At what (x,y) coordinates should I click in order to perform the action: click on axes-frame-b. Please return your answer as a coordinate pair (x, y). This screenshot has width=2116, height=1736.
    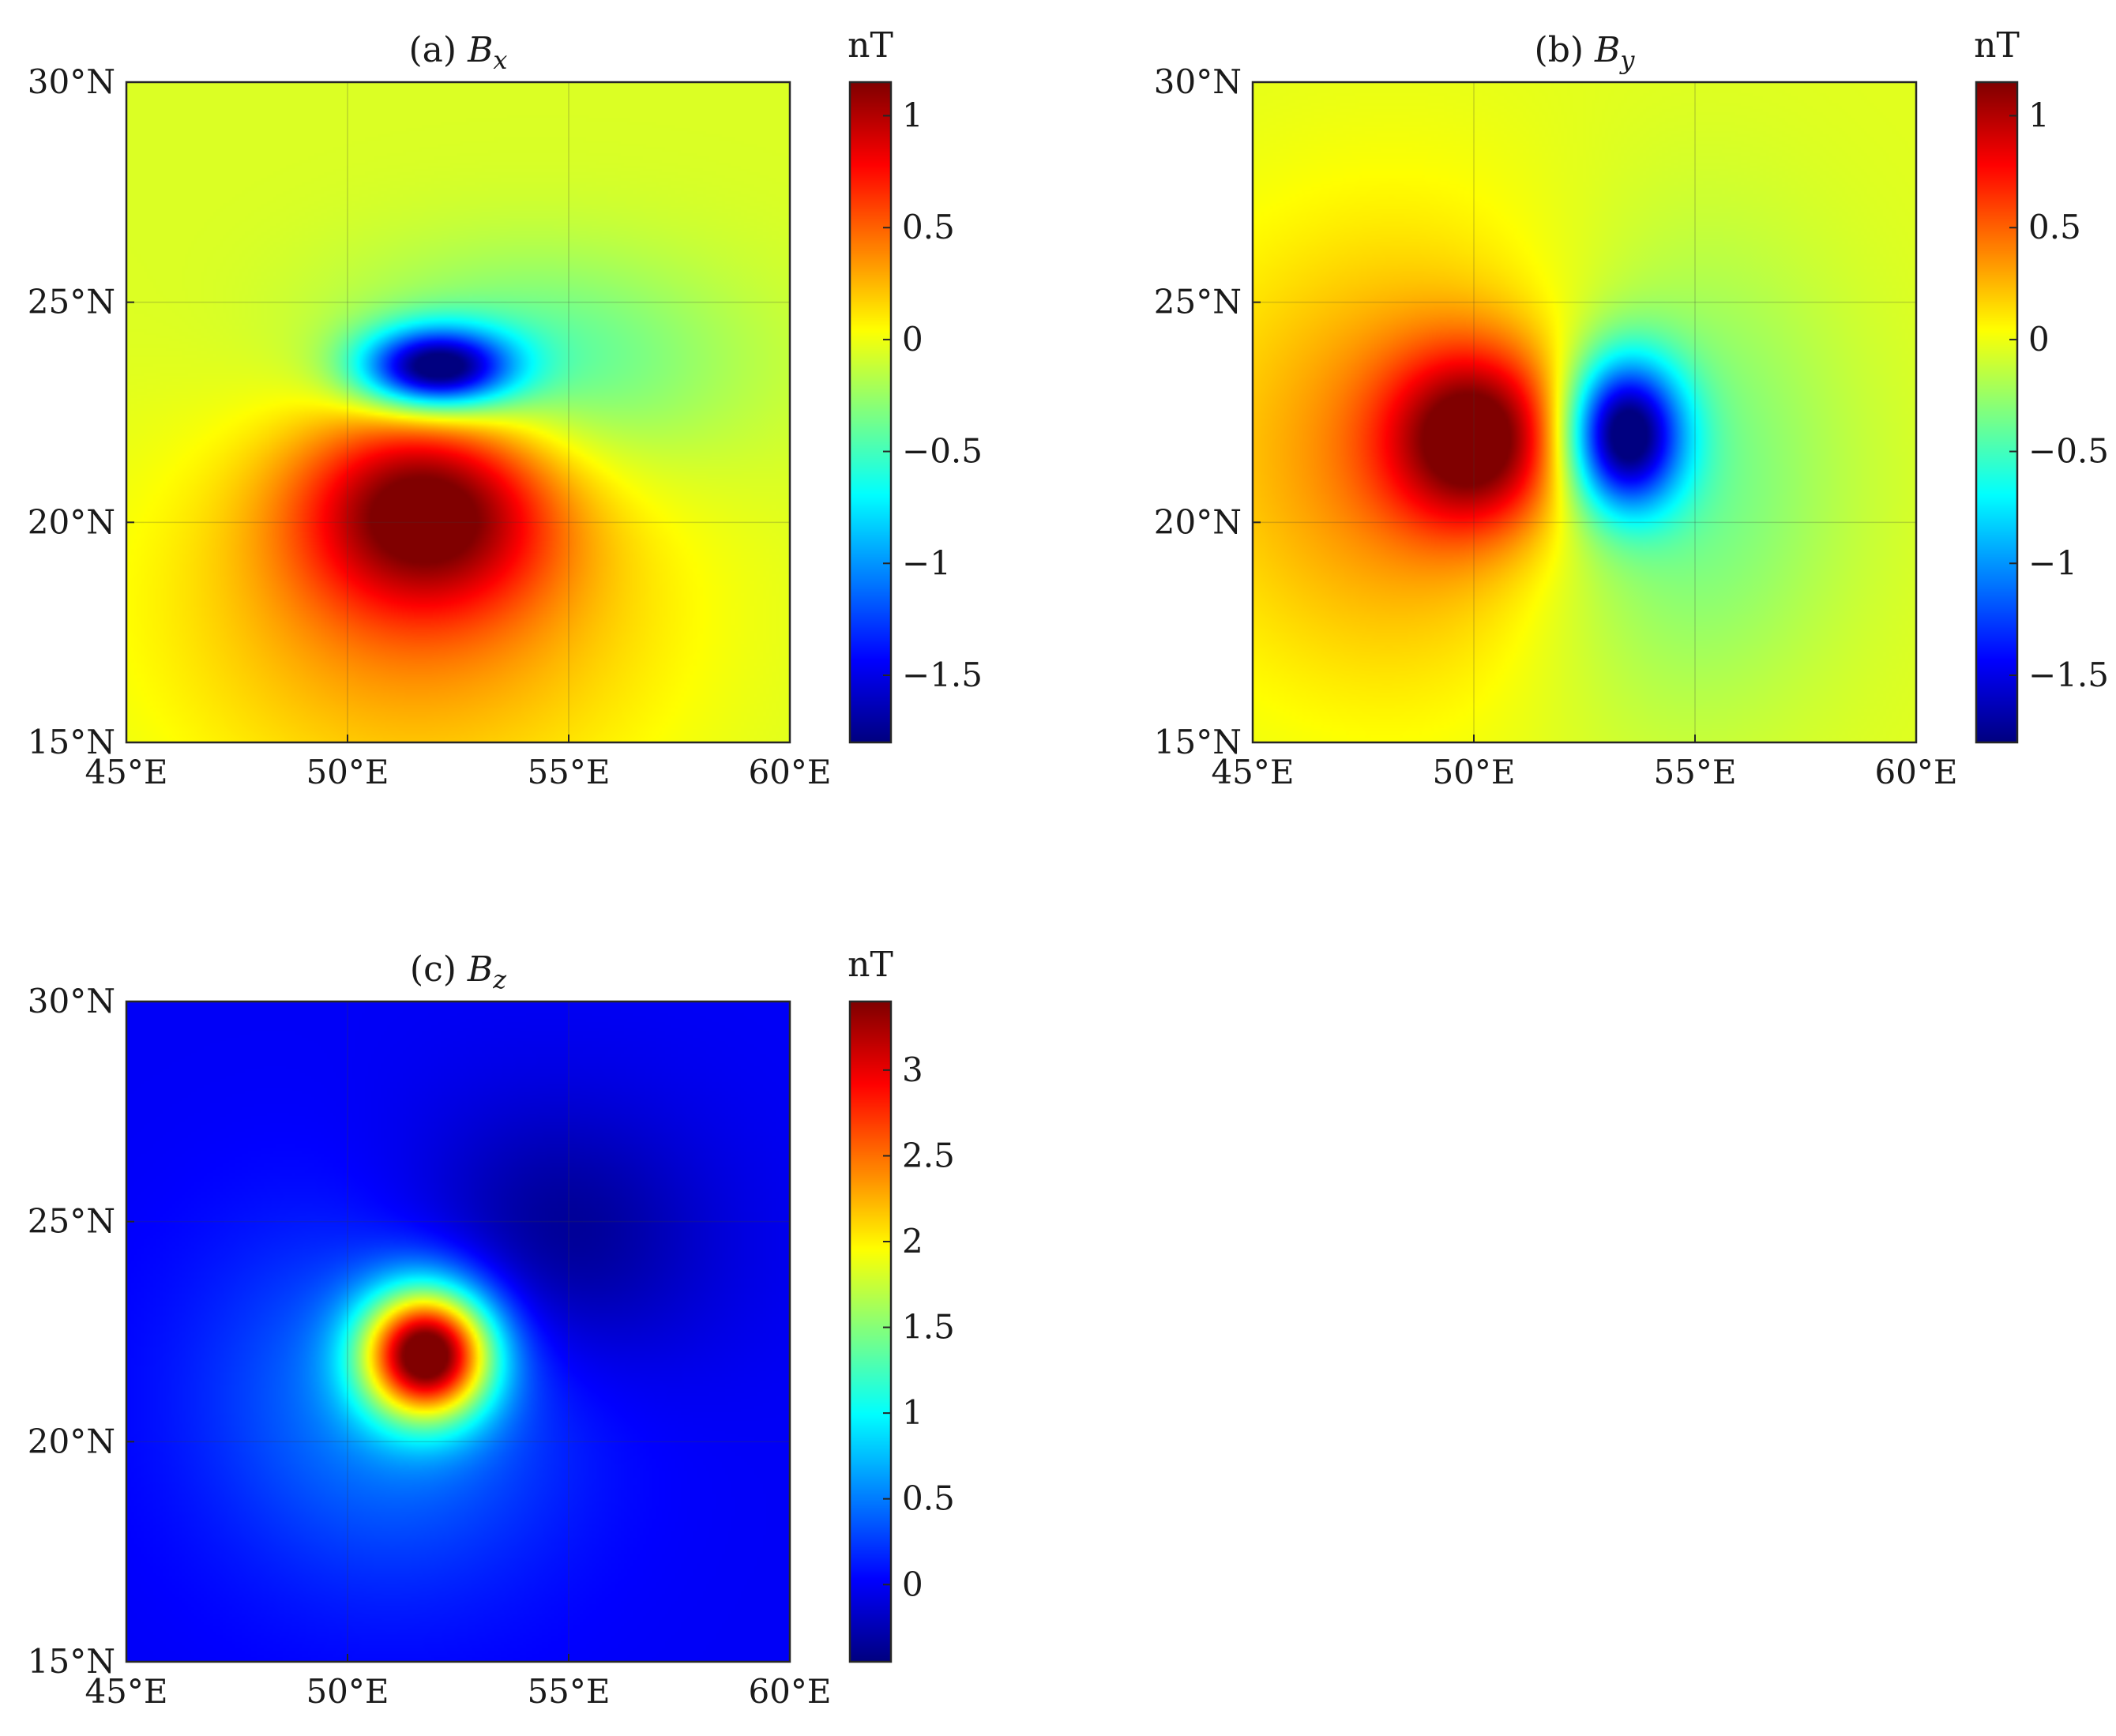
    Looking at the image, I should click on (1584, 412).